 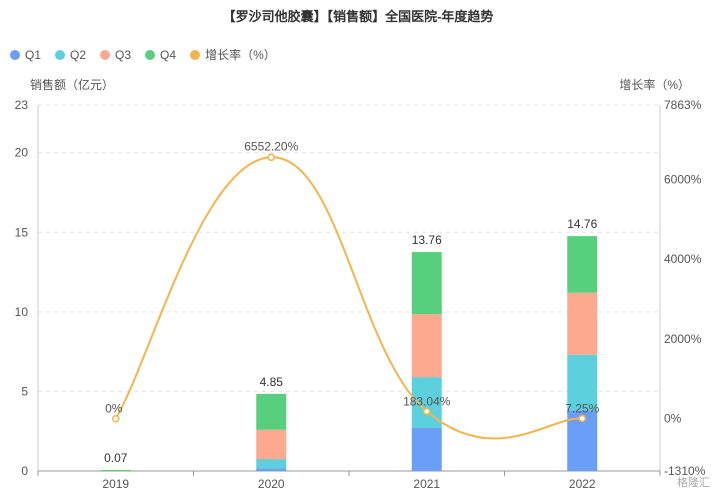 What do you see at coordinates (22, 153) in the screenshot?
I see `y-tick-label-left: 20` at bounding box center [22, 153].